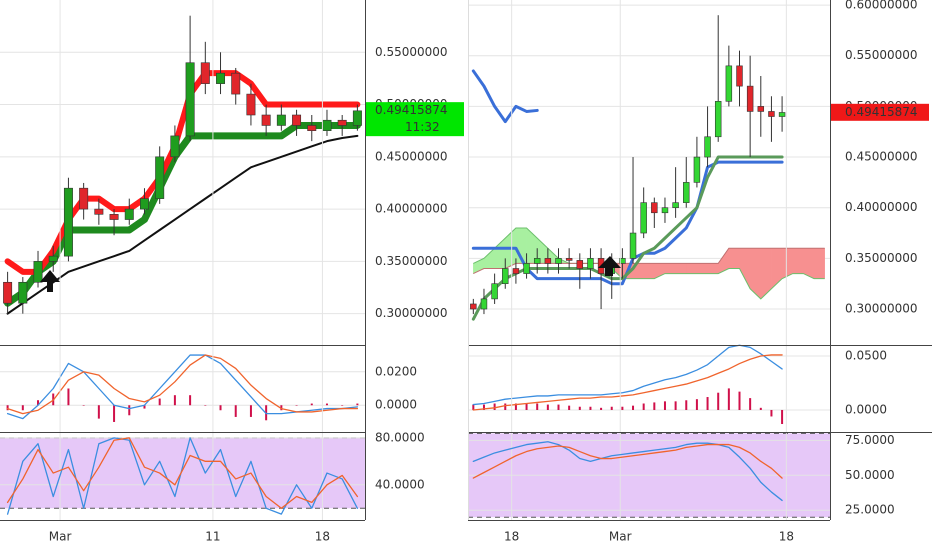 The height and width of the screenshot is (550, 932). I want to click on y-tick-label: 40.0000, so click(400, 484).